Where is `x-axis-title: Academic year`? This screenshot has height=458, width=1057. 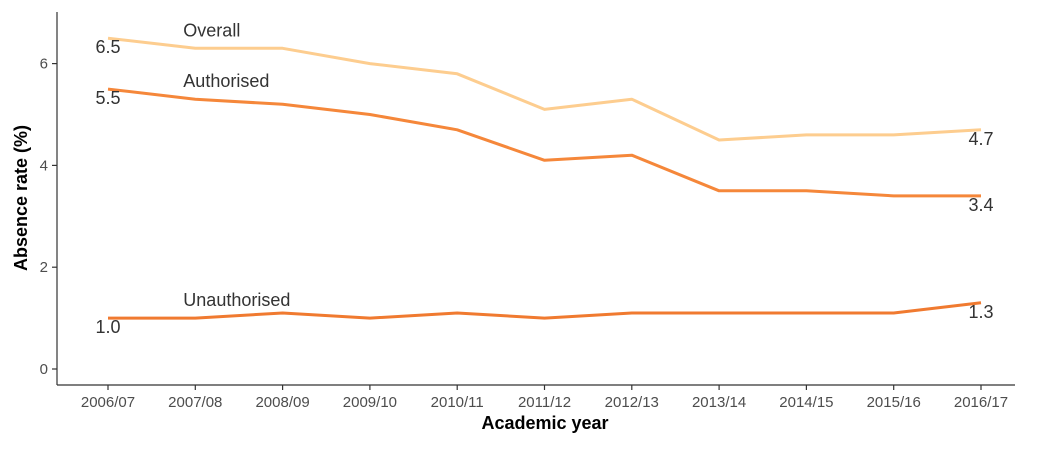 x-axis-title: Academic year is located at coordinates (544, 423).